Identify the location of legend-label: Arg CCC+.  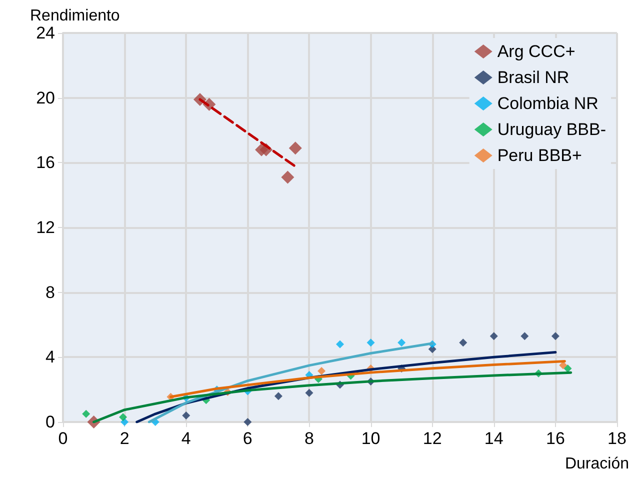
(536, 51).